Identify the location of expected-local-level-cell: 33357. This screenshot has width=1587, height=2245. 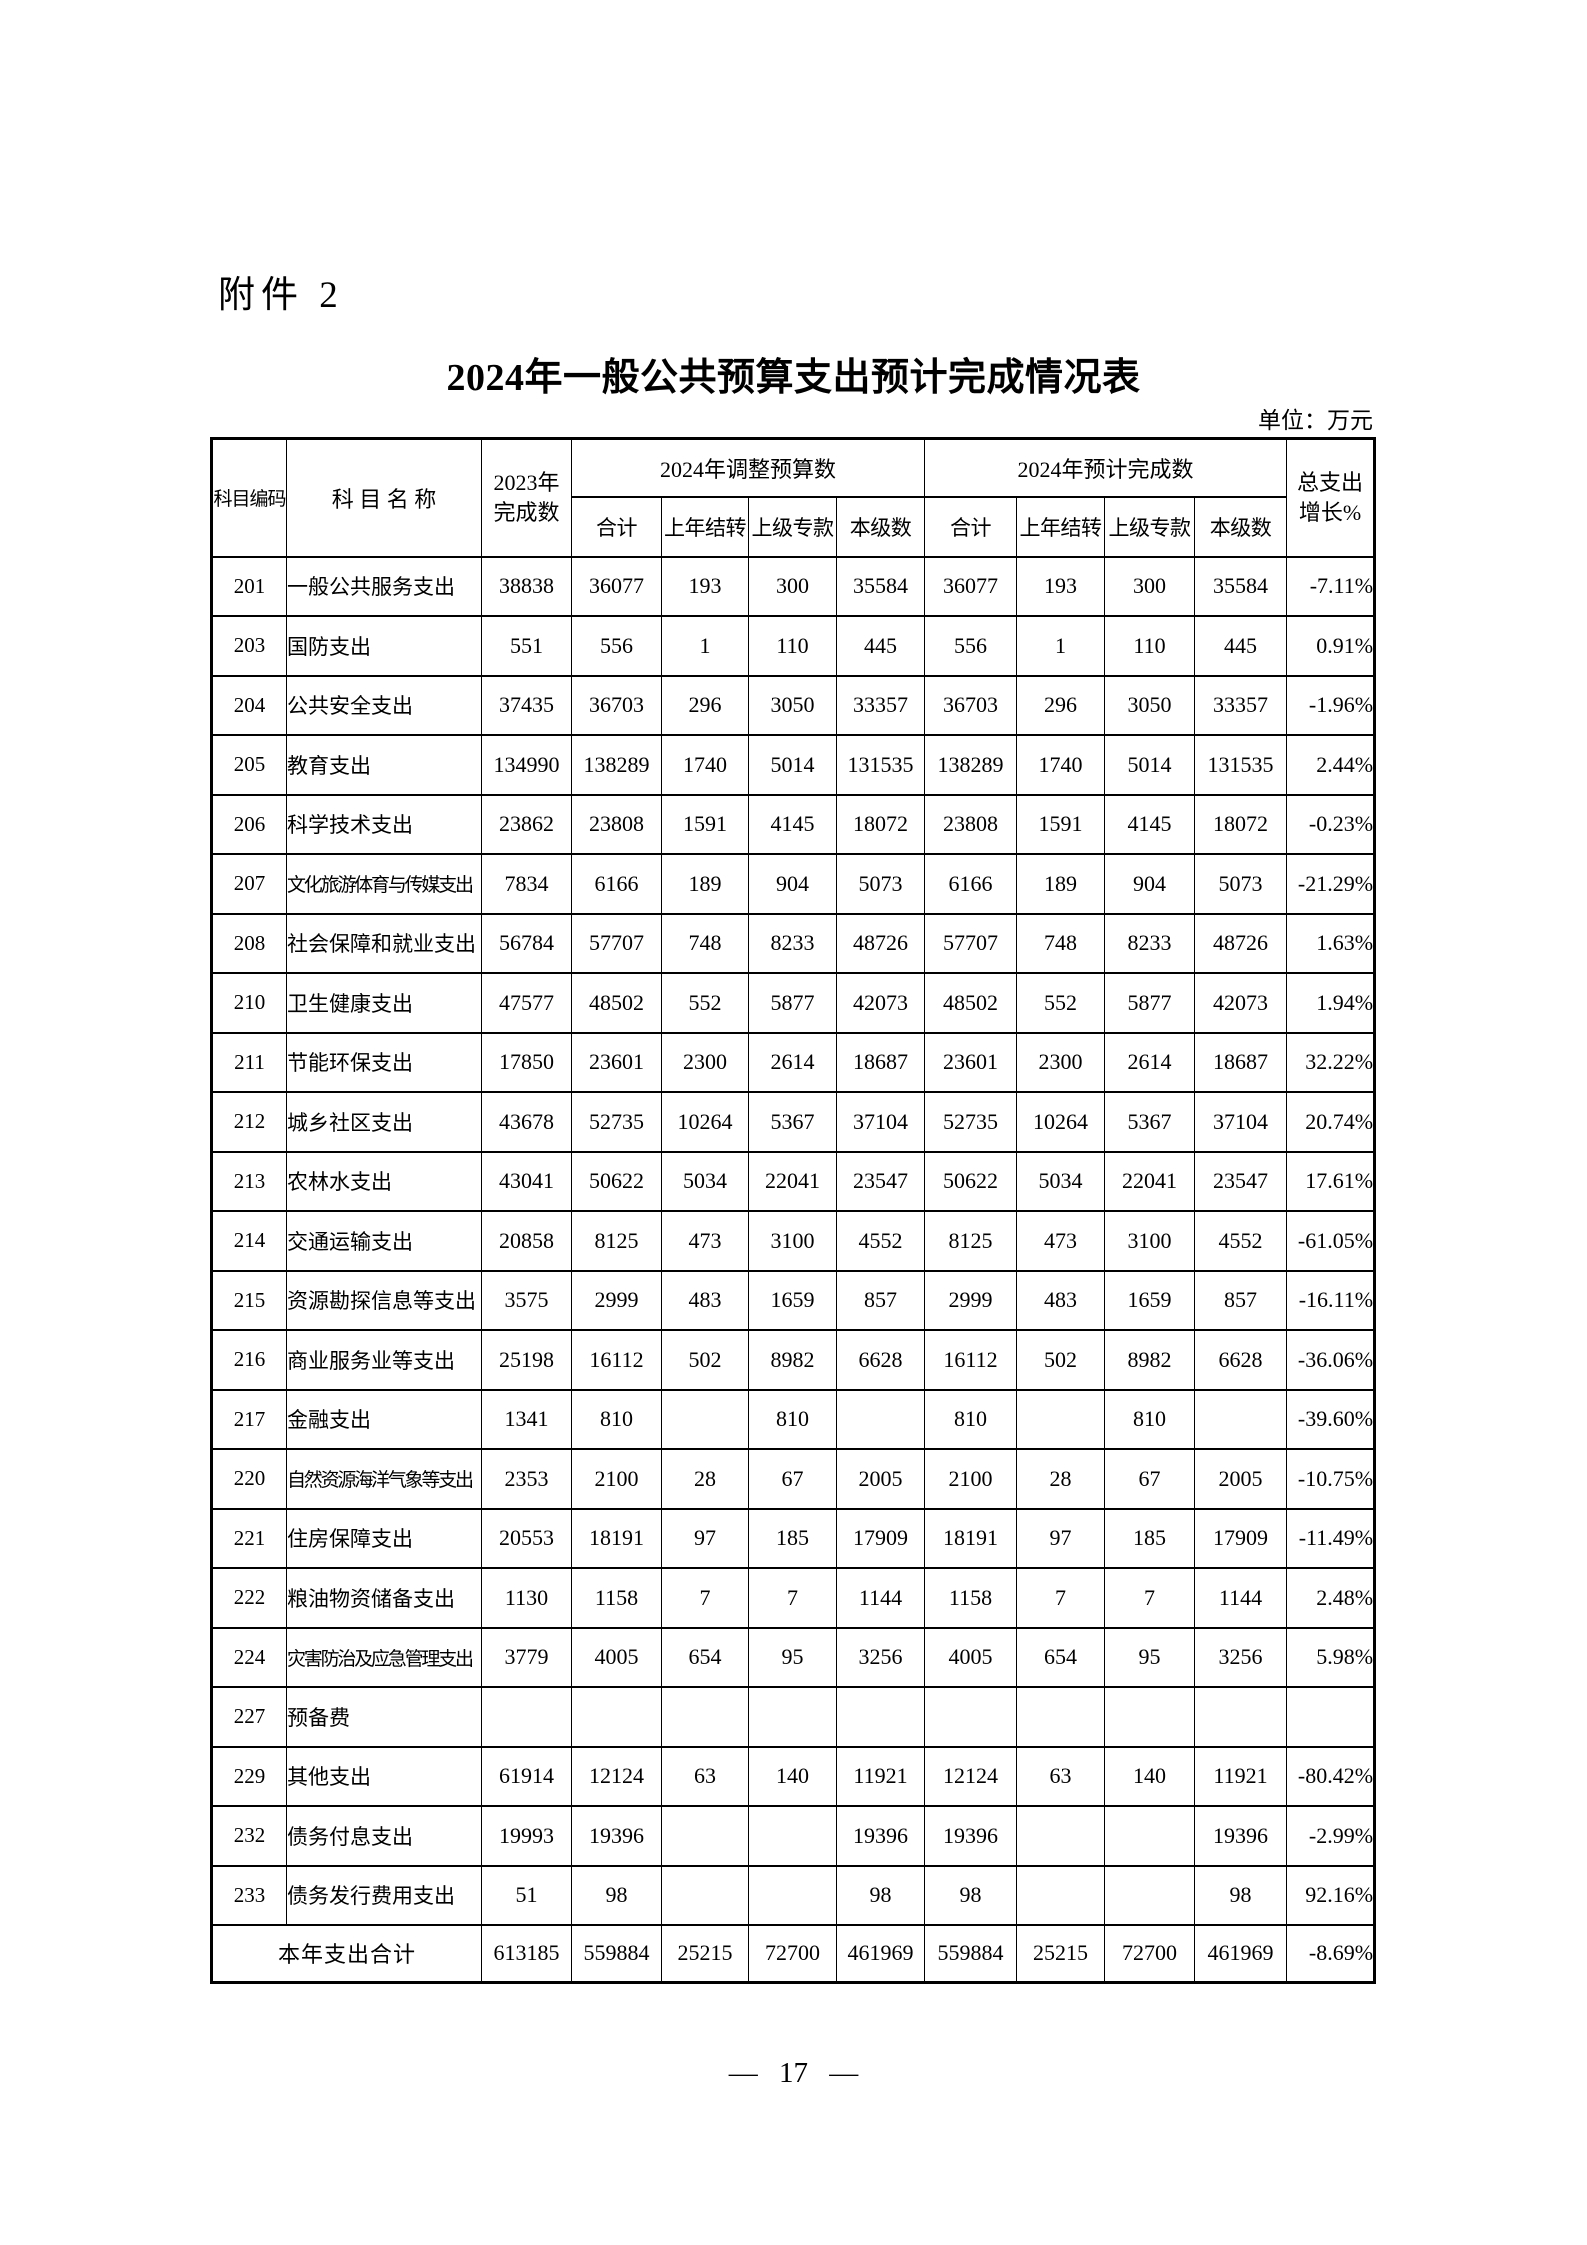
(1241, 705).